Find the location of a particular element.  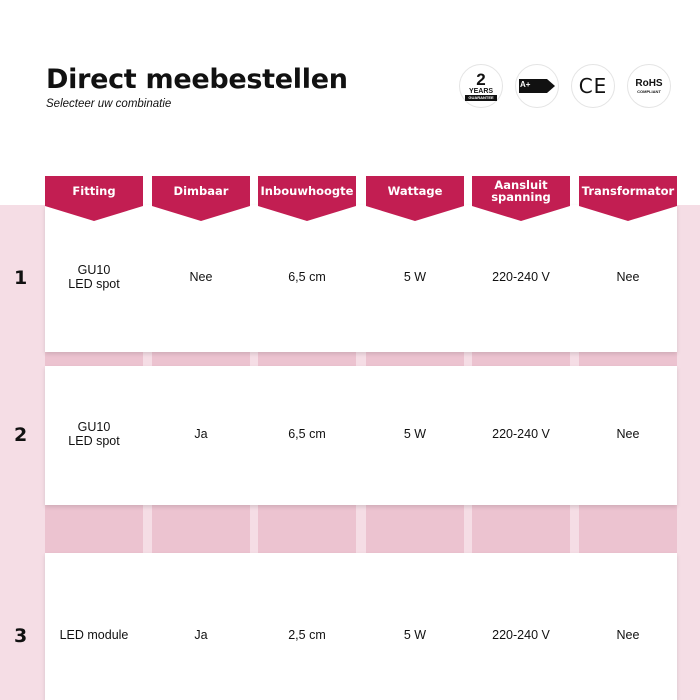

2-years-guarantee-icon: 2 YEARS GUARANTEE is located at coordinates (481, 85).